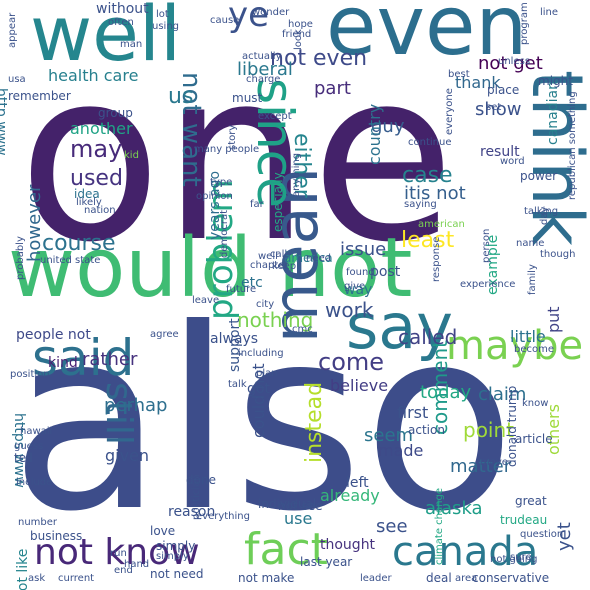 The image size is (590, 590). Describe the element at coordinates (252, 283) in the screenshot. I see `word-etc: etc` at that location.